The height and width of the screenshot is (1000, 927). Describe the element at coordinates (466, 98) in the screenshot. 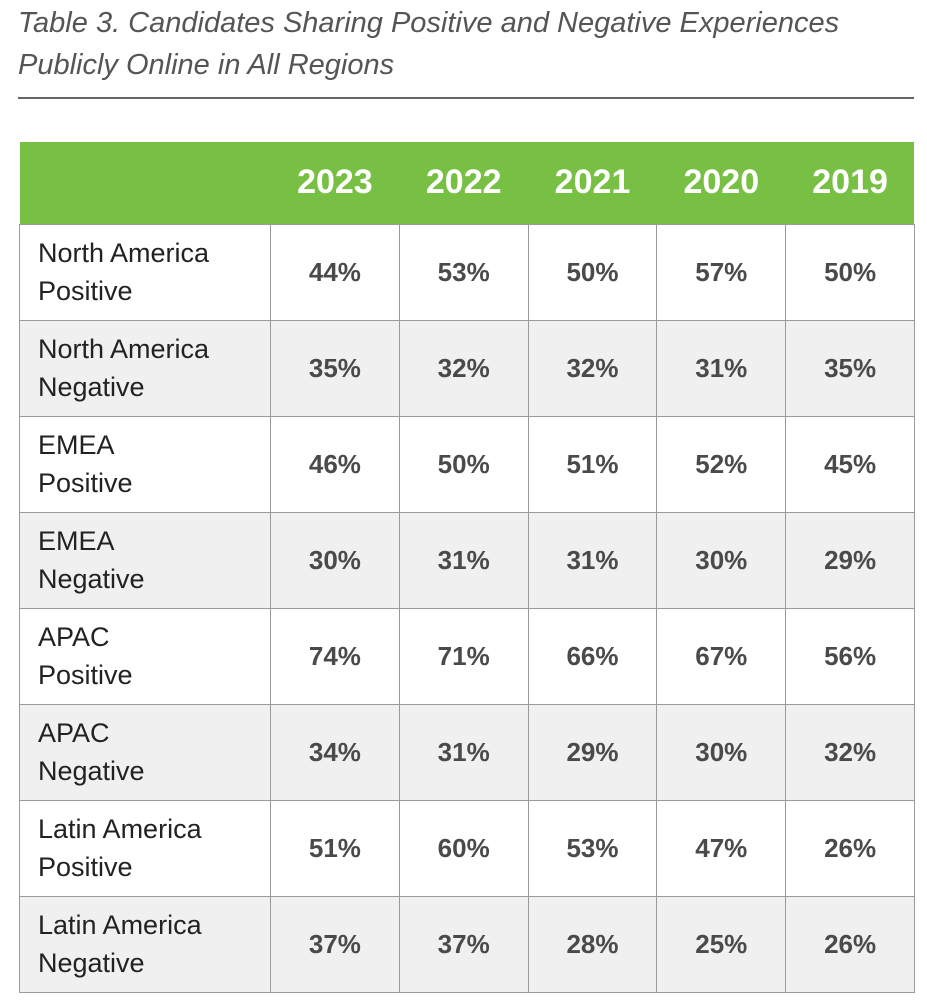

I see `caption-divider` at that location.